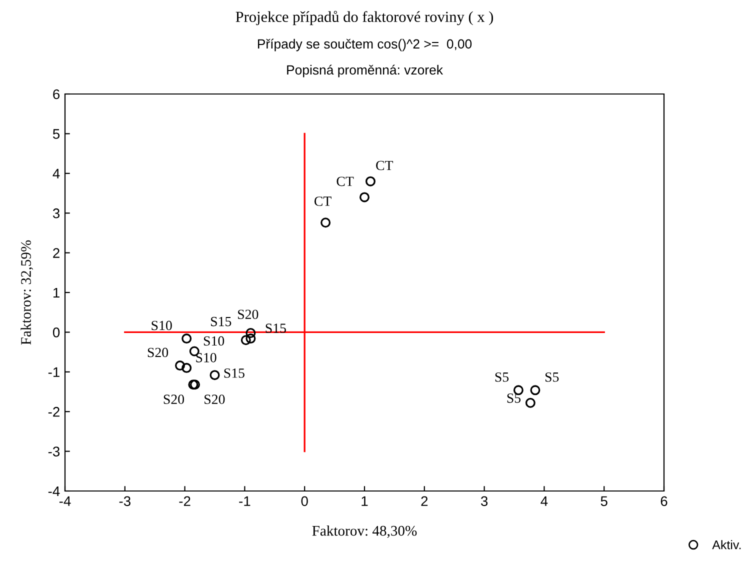 The height and width of the screenshot is (563, 753). Describe the element at coordinates (304, 501) in the screenshot. I see `x-tick-label: 0` at that location.